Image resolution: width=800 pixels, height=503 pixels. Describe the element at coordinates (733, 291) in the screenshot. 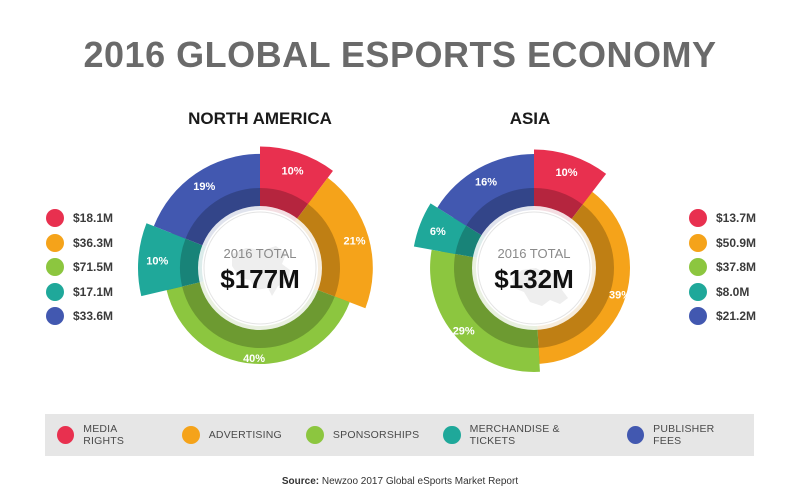

I see `legend-value: $8.0M` at that location.